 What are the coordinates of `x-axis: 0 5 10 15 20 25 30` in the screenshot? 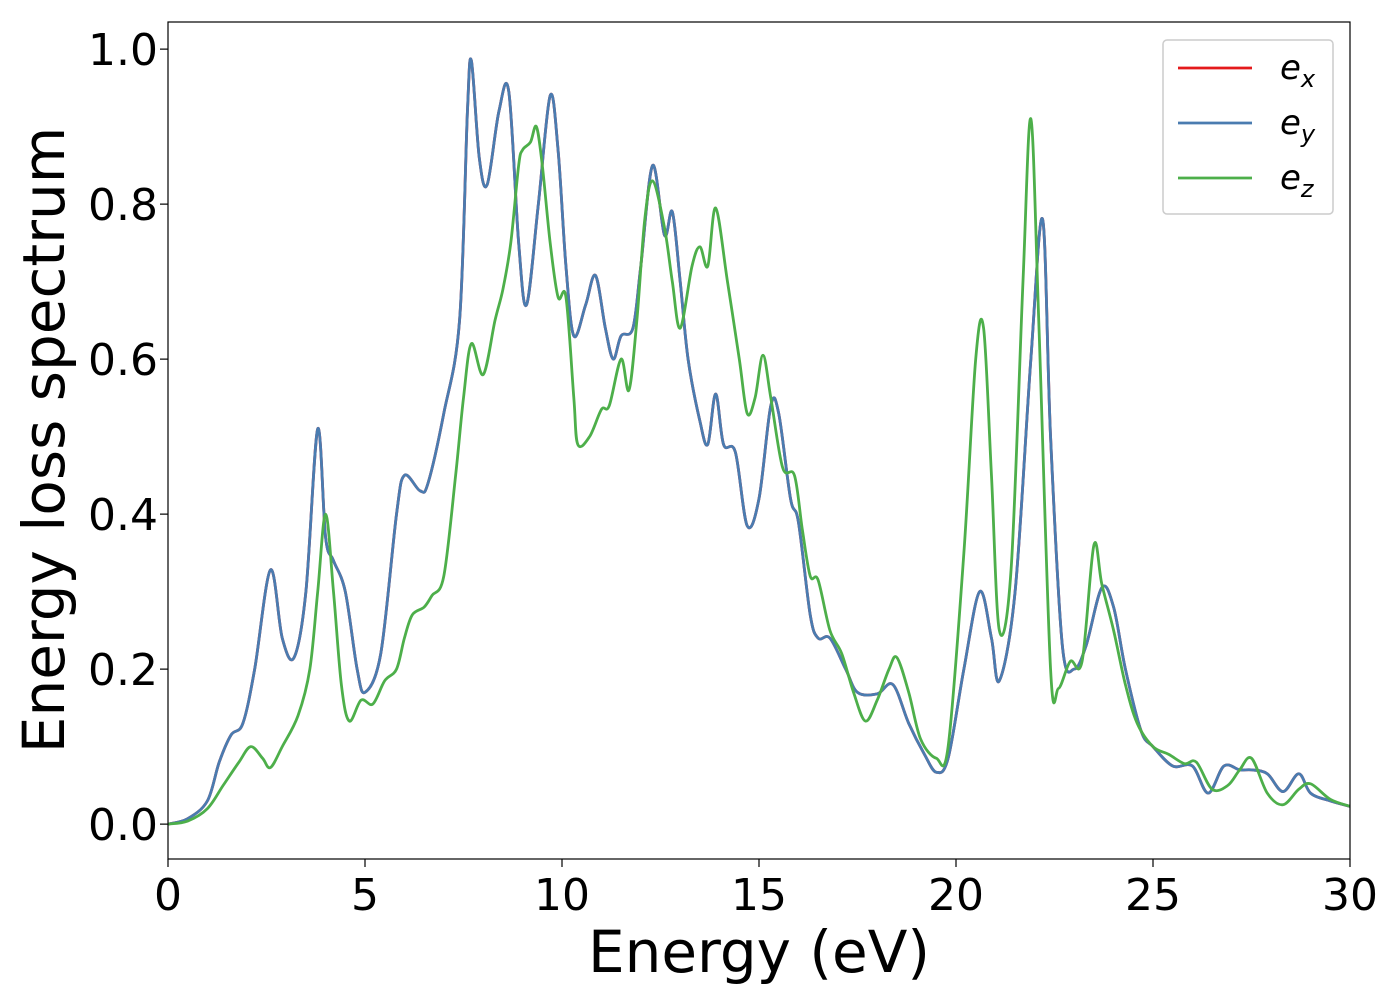 It's located at (766, 890).